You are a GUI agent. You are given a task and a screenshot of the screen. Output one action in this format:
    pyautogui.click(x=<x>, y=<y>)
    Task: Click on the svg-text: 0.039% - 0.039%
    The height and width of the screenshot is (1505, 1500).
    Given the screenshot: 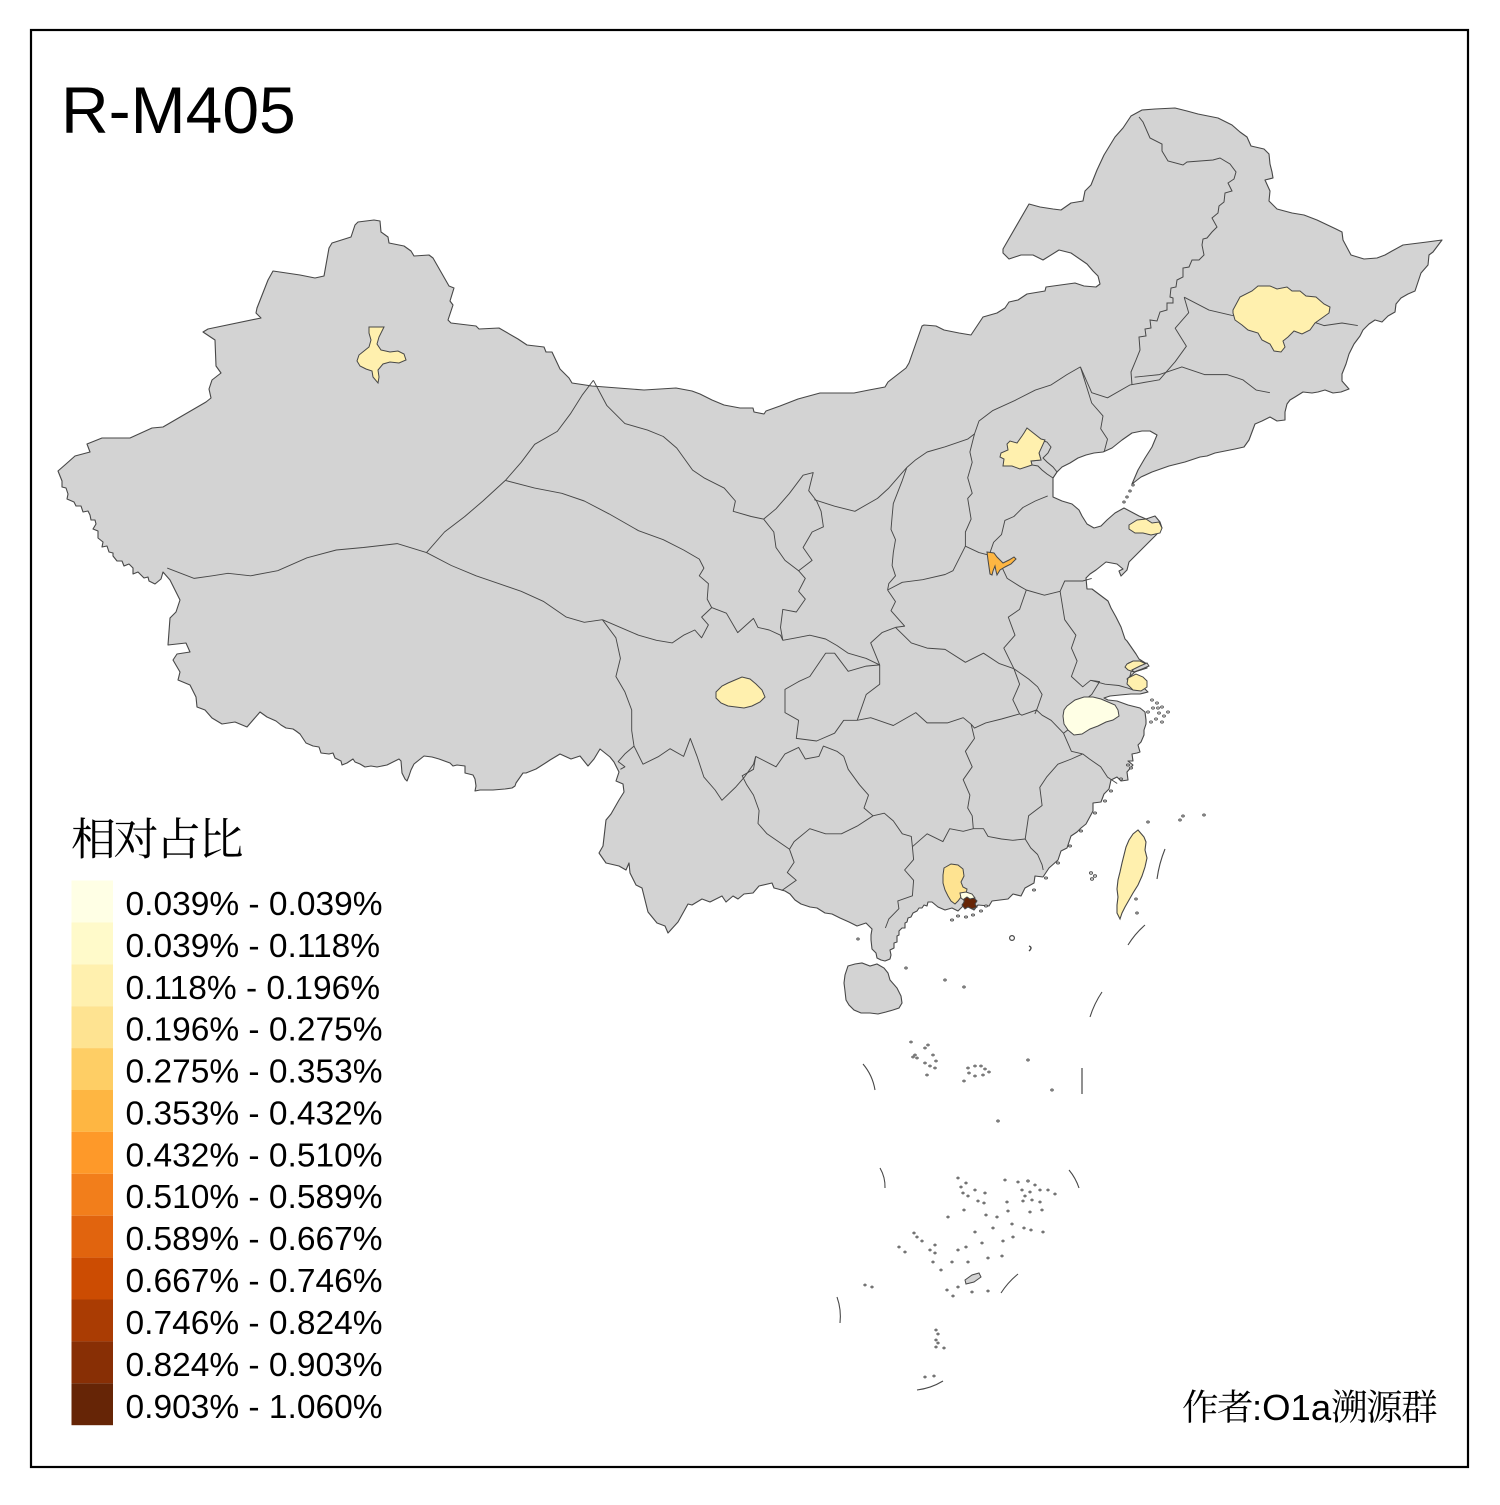 What is the action you would take?
    pyautogui.click(x=254, y=904)
    